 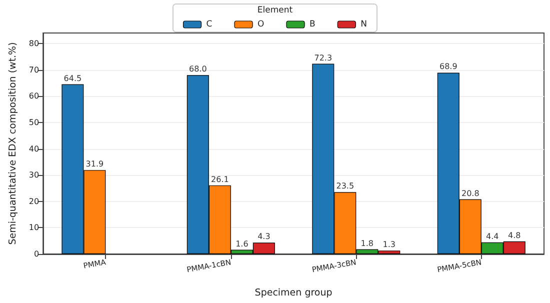 I want to click on data-label: 68.0, so click(x=198, y=69).